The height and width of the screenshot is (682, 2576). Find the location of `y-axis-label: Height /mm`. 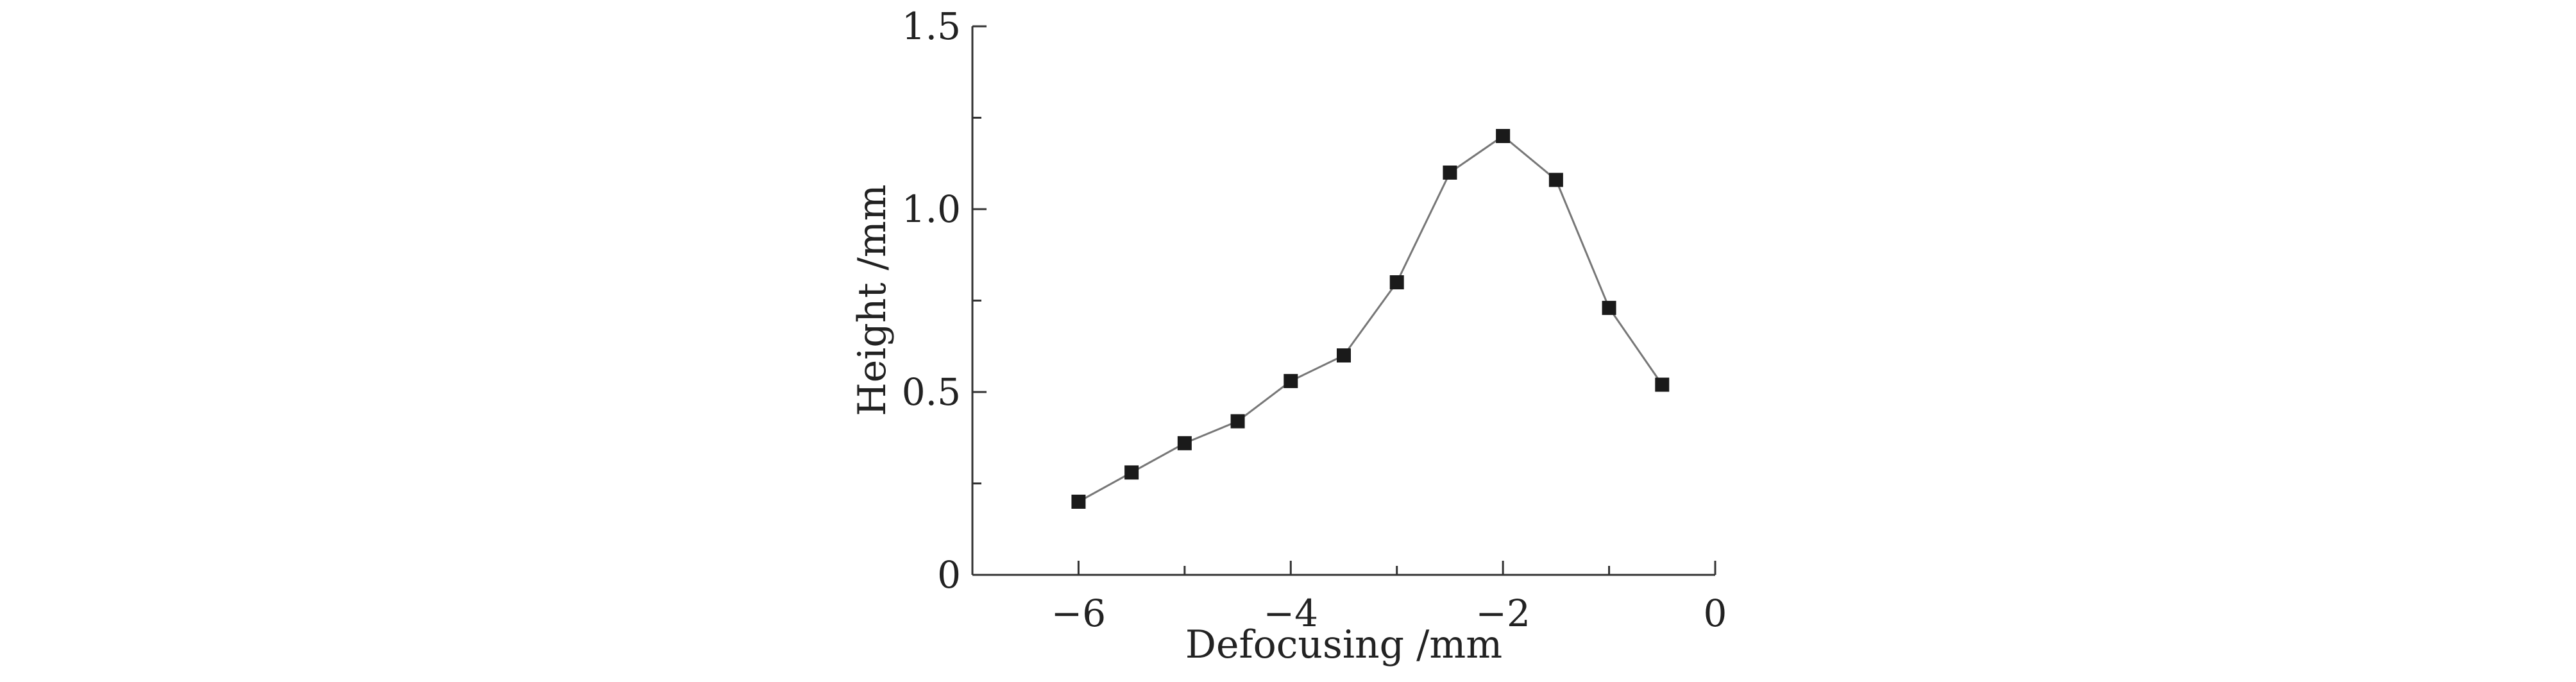

y-axis-label: Height /mm is located at coordinates (872, 300).